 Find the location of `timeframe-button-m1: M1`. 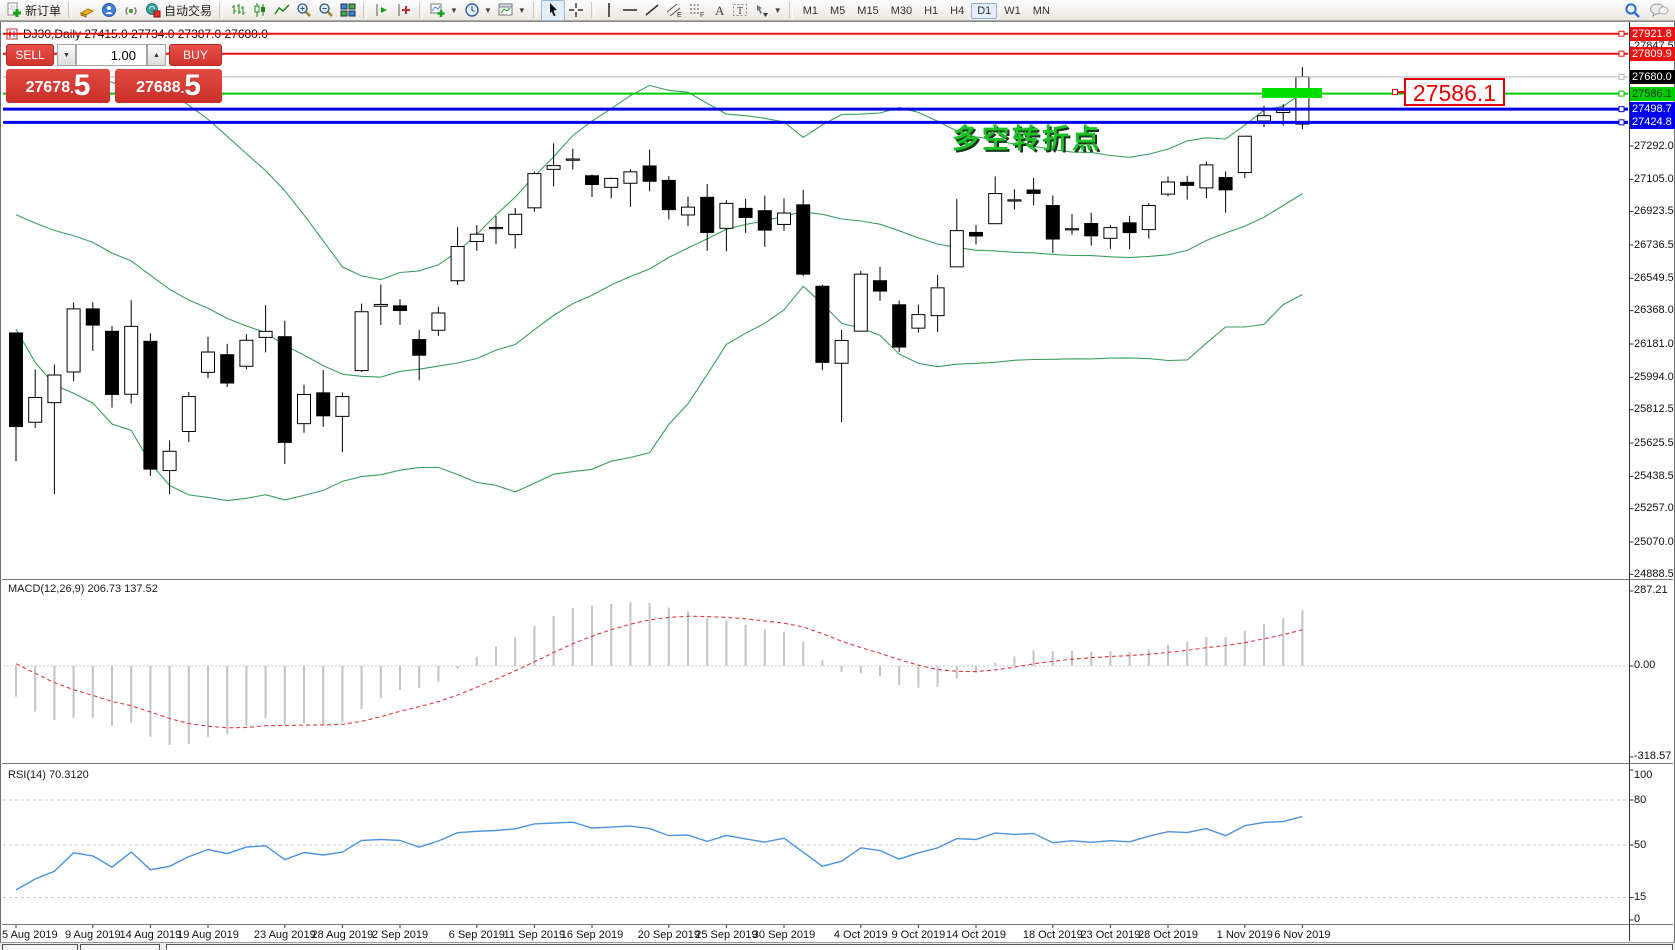

timeframe-button-m1: M1 is located at coordinates (810, 11).